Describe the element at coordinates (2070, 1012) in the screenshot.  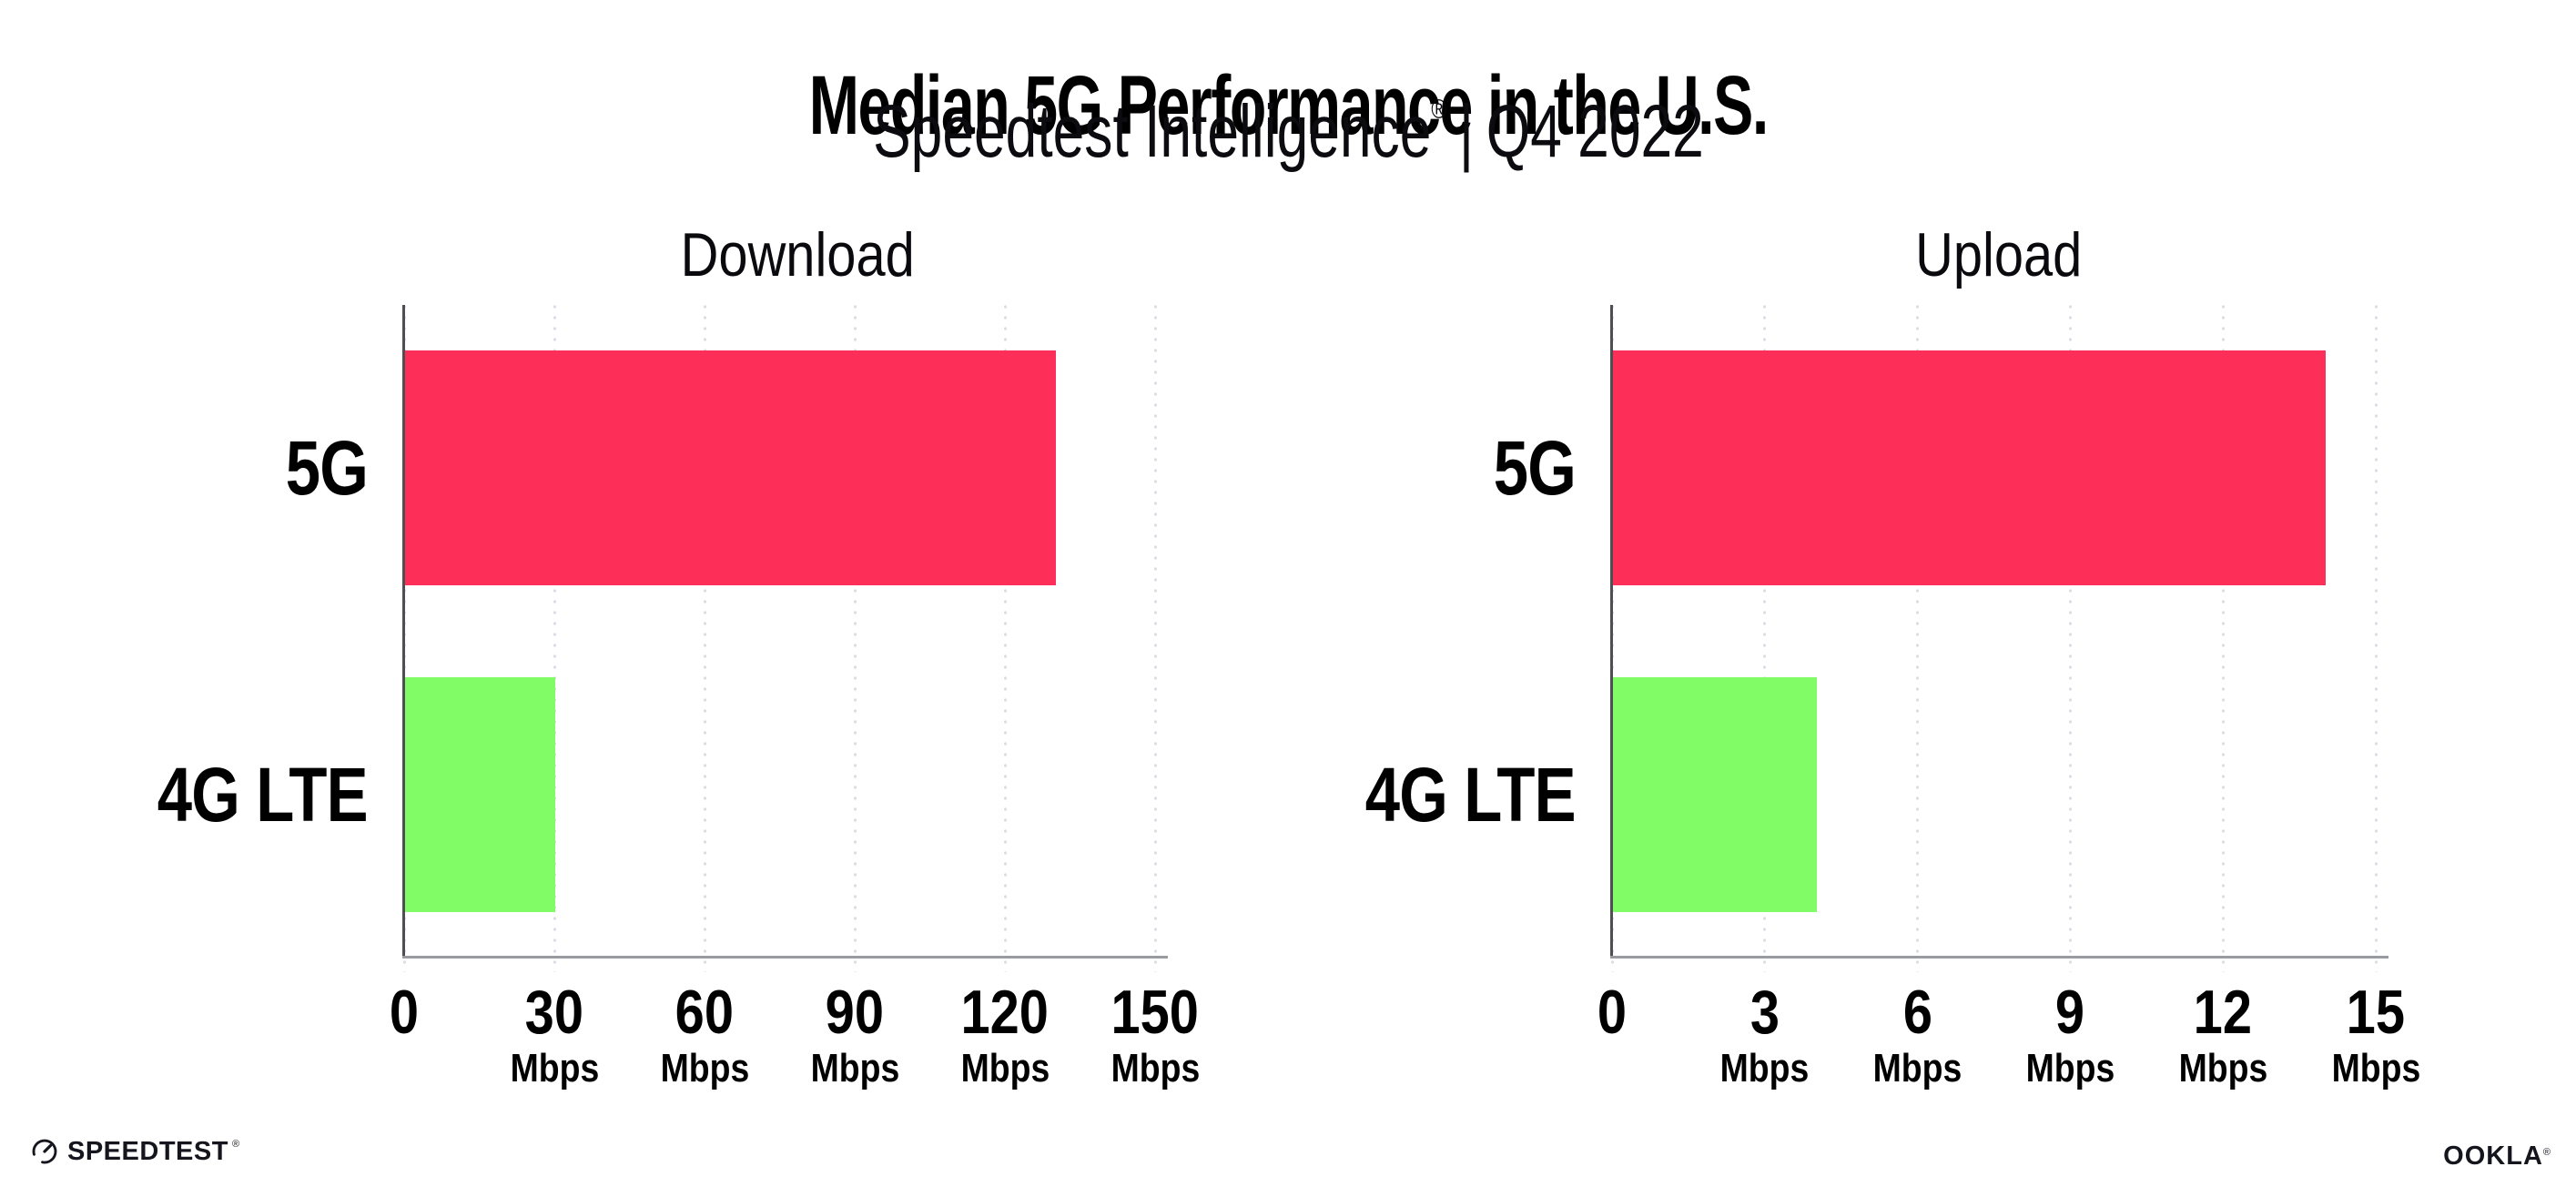
I see `x-tick-value: 9` at that location.